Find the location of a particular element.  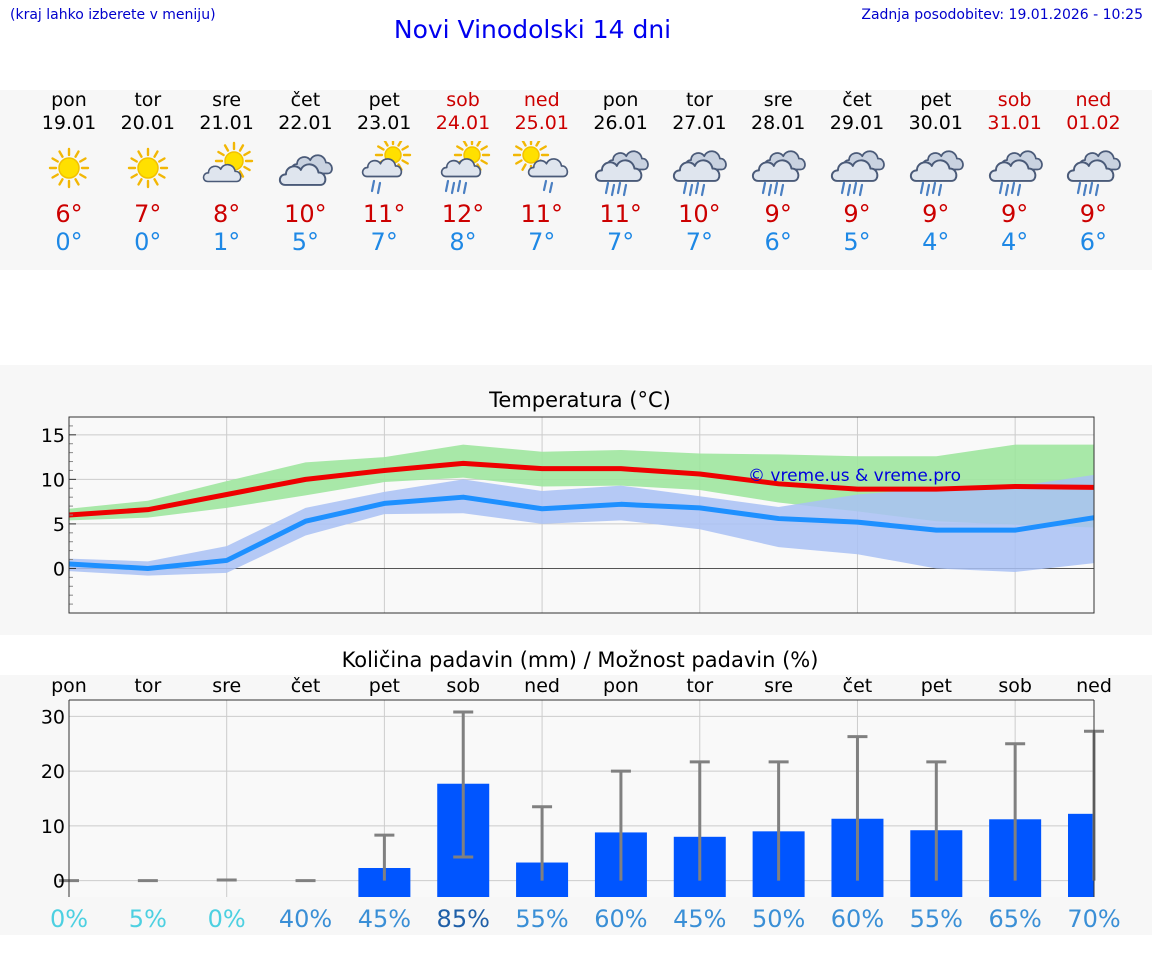

location-hint: (kraj lahko izberete v meniju) is located at coordinates (113, 15).